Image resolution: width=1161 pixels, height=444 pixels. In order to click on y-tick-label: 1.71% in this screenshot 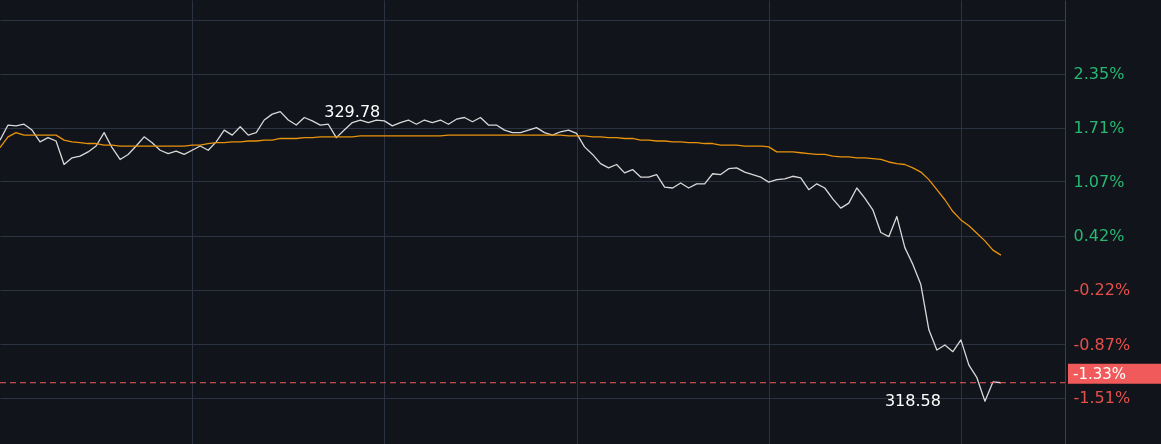, I will do `click(1099, 128)`.